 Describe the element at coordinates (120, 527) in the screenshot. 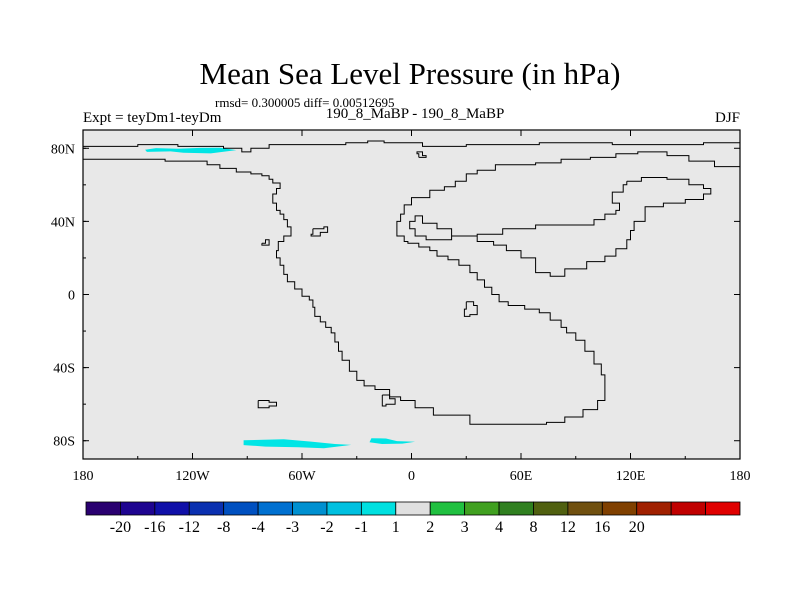

I see `colorbar-label: -20` at that location.